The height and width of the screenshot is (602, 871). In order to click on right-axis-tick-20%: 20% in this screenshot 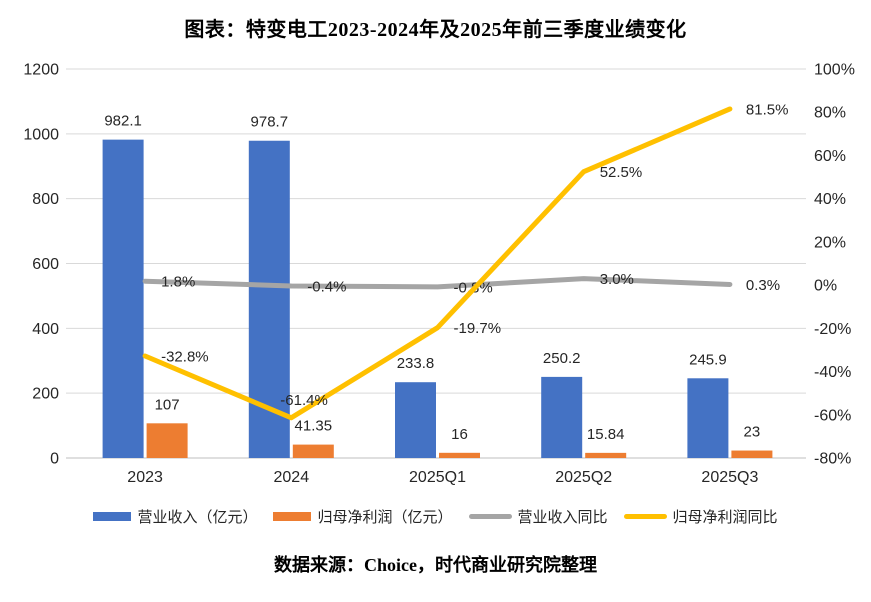, I will do `click(830, 242)`.